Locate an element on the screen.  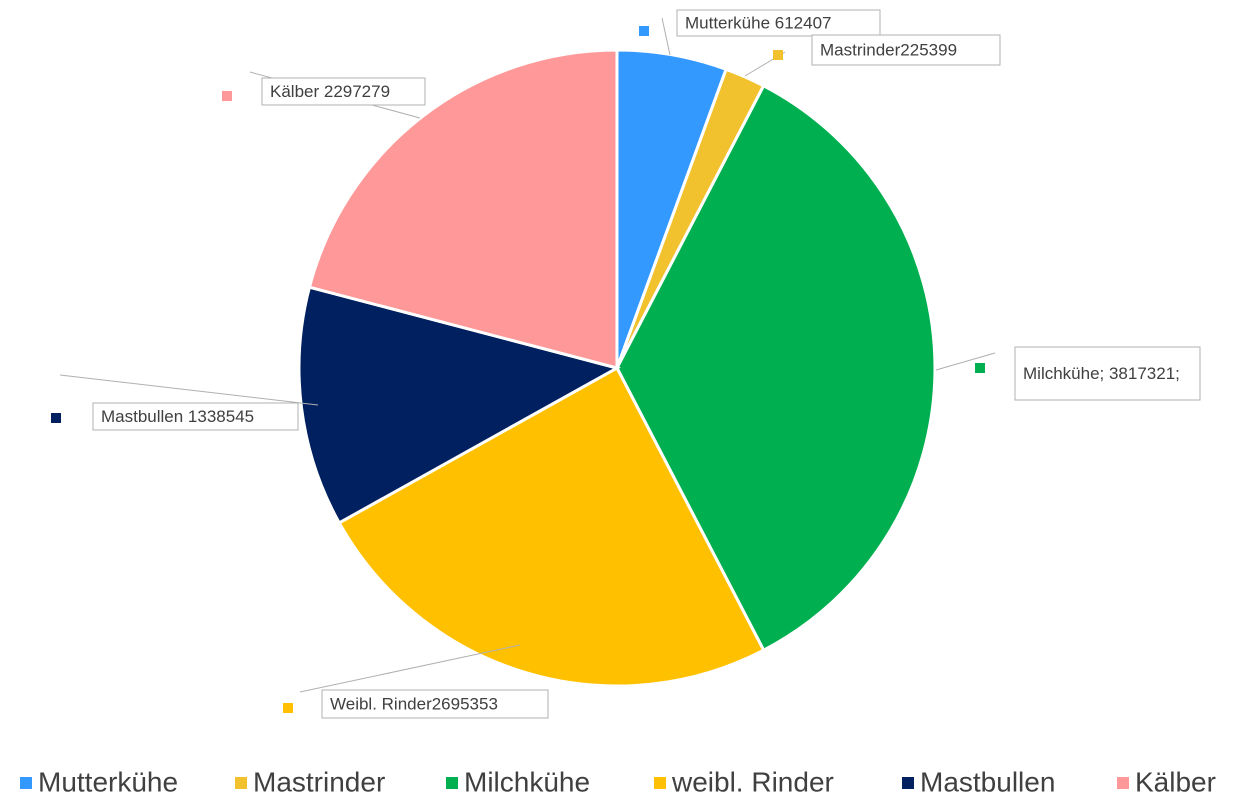
data-label: Mastrinder225399 is located at coordinates (888, 49).